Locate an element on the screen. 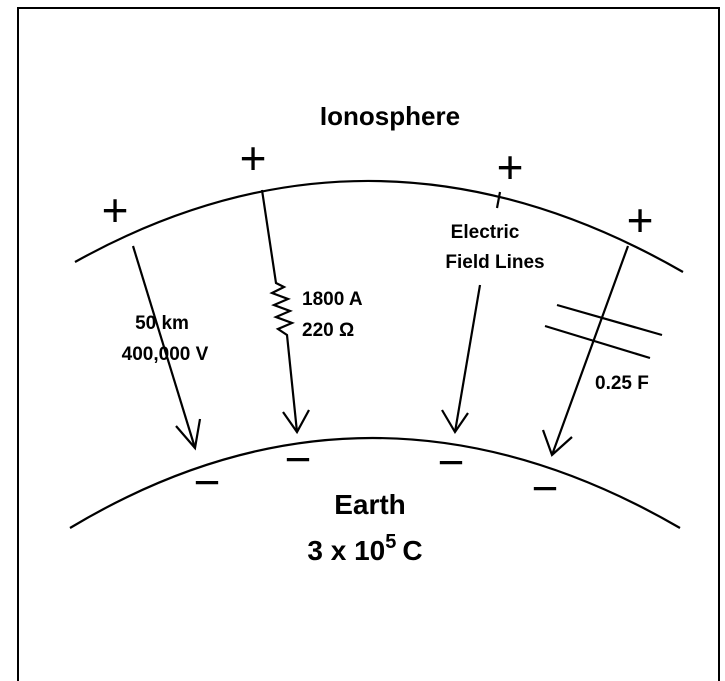 This screenshot has height=681, width=725. charge-exponent: 5 is located at coordinates (390, 542).